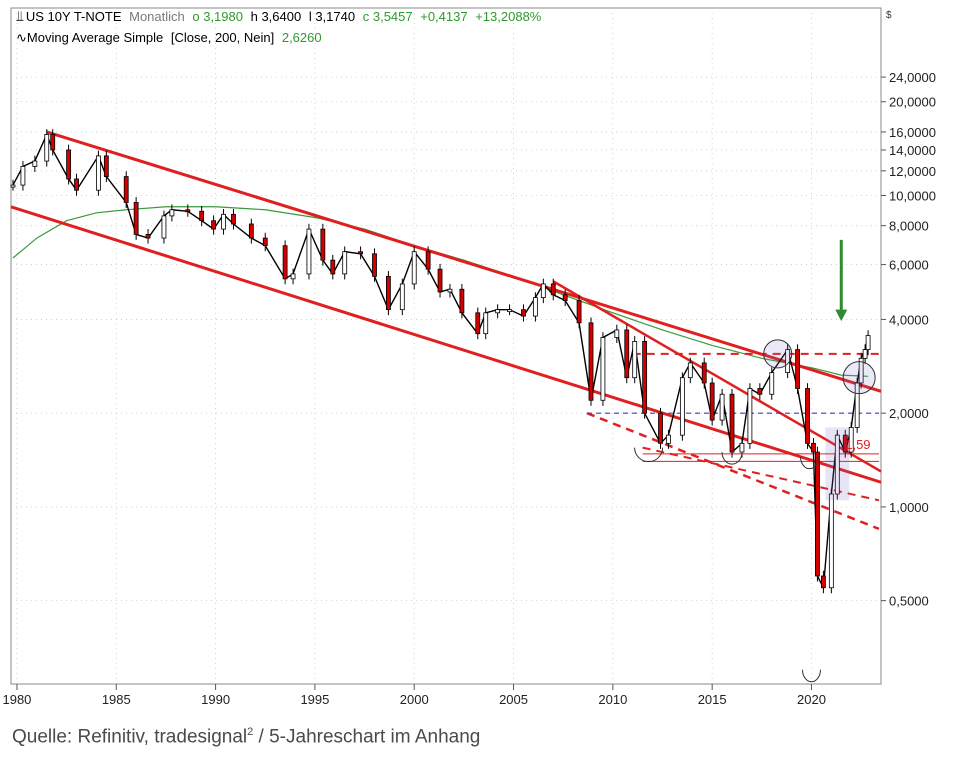  I want to click on x-tick-label: 1995, so click(314, 699).